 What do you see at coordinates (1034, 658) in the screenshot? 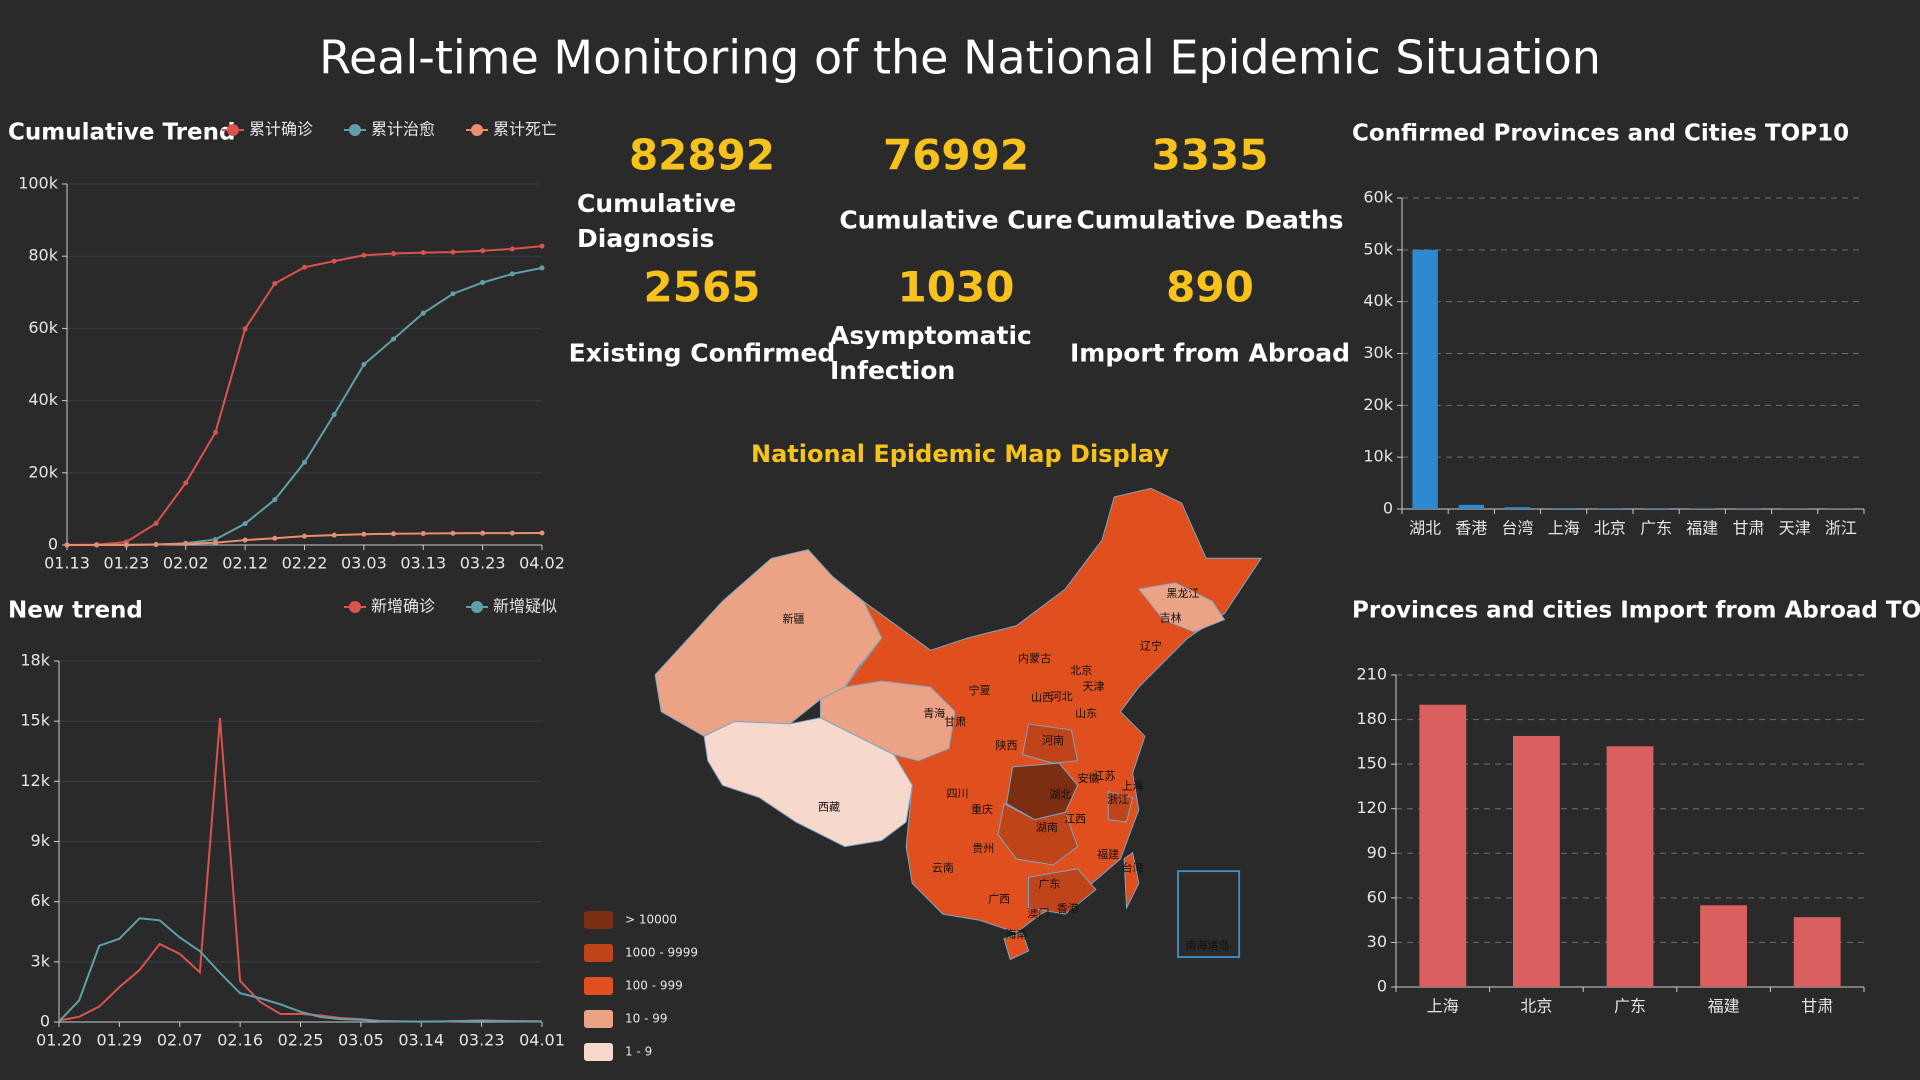
I see `province-label: 内蒙古` at bounding box center [1034, 658].